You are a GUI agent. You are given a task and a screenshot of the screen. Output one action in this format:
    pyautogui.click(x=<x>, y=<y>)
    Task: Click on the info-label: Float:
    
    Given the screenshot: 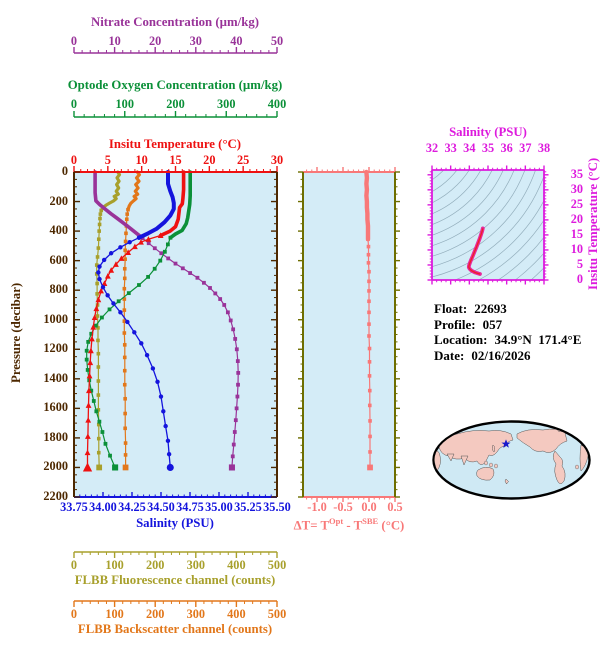 What is the action you would take?
    pyautogui.click(x=451, y=308)
    